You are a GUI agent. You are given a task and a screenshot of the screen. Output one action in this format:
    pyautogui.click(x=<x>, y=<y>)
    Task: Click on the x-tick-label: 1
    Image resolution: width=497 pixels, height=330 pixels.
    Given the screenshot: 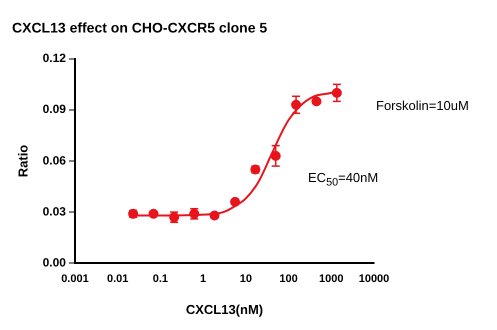 What is the action you would take?
    pyautogui.click(x=203, y=278)
    